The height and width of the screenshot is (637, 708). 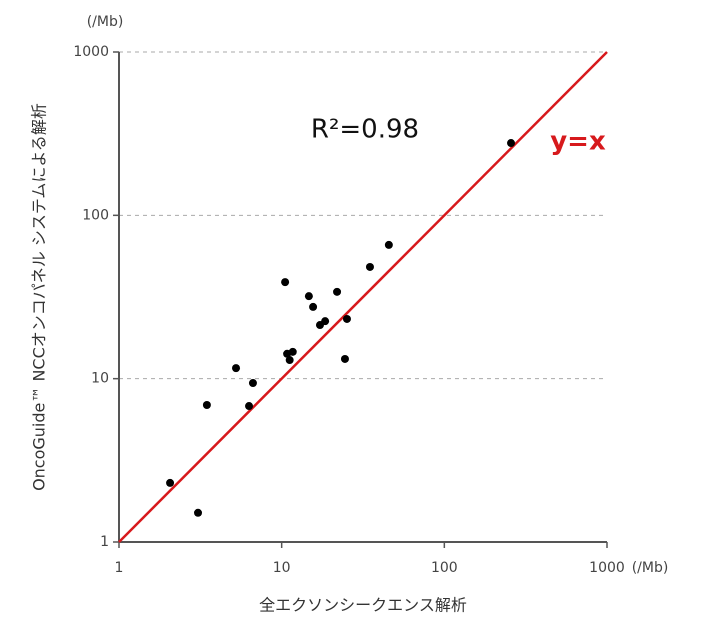 What do you see at coordinates (105, 22) in the screenshot?
I see `y-unit: (/Mb)` at bounding box center [105, 22].